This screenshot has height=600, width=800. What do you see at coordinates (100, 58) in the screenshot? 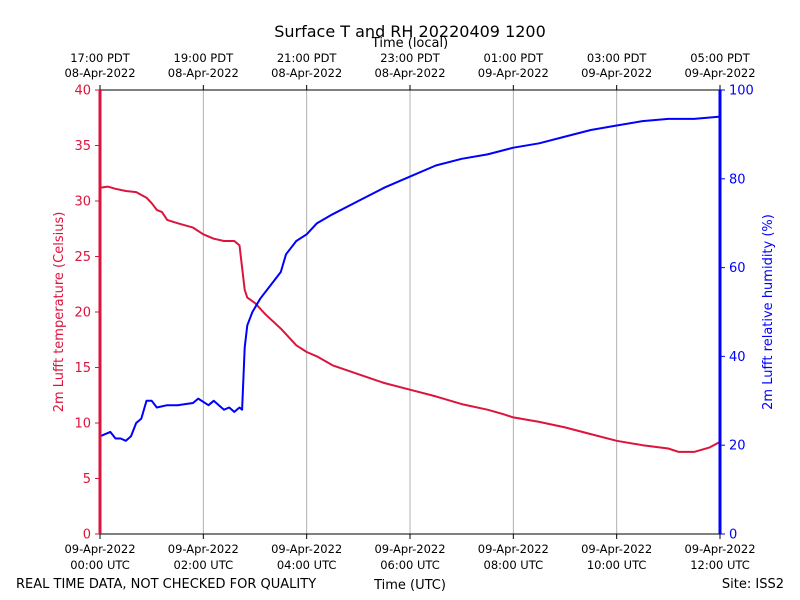
I see `x-tick-label-local-time: 17:00 PDT` at bounding box center [100, 58].